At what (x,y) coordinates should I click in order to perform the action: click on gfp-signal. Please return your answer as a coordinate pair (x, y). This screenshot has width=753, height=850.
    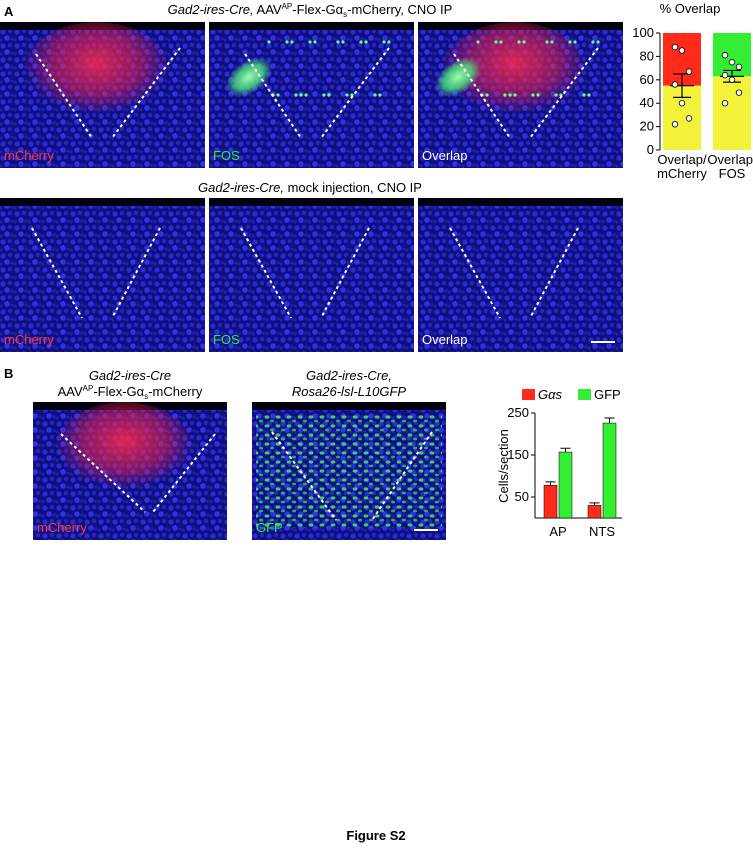
    Looking at the image, I should click on (349, 471).